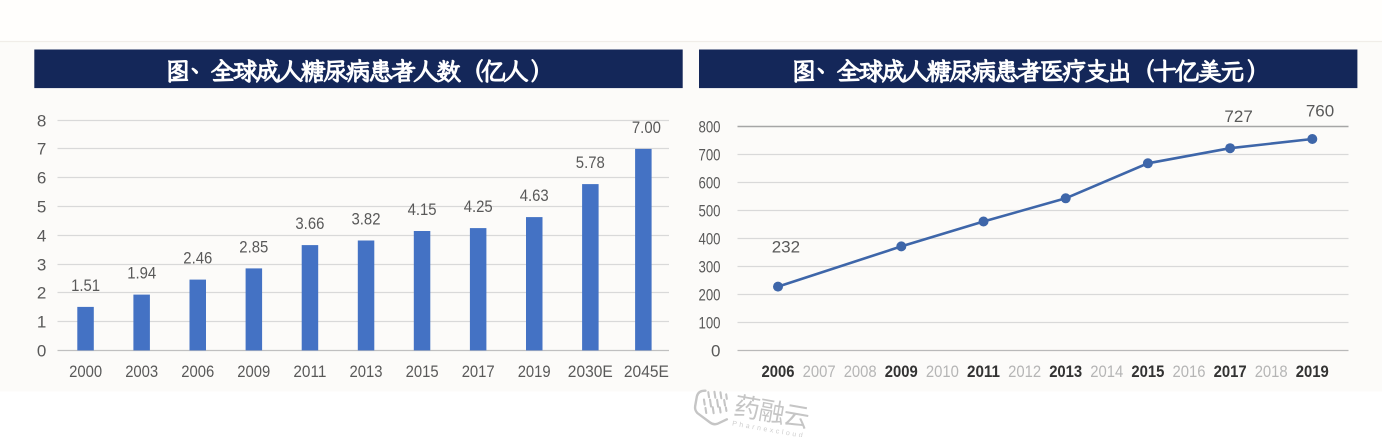 The height and width of the screenshot is (442, 1382). What do you see at coordinates (1271, 371) in the screenshot?
I see `svg-text: 2018` at bounding box center [1271, 371].